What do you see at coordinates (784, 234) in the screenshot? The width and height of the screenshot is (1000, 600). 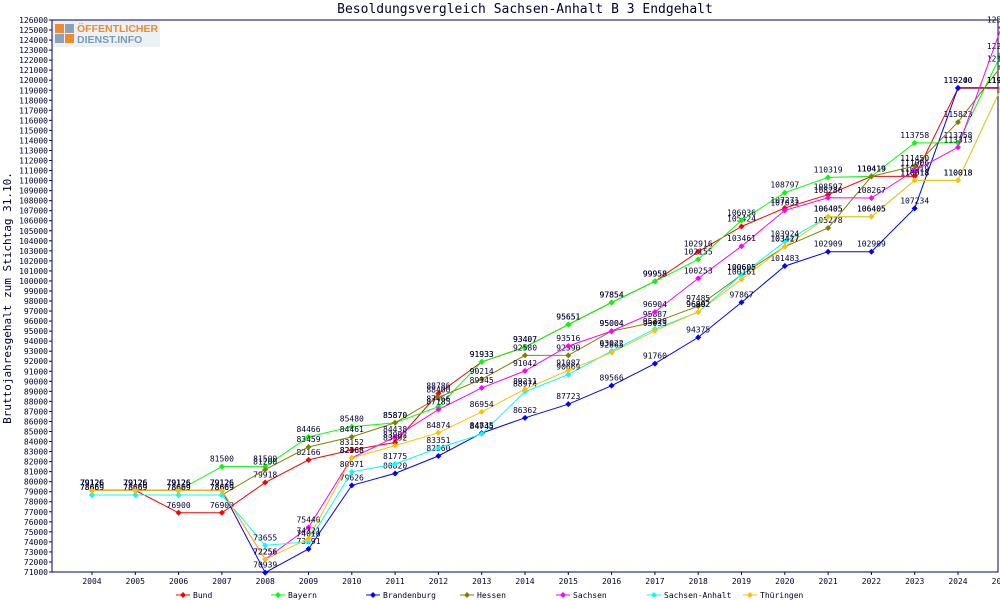 I see `data-label: 103924` at bounding box center [784, 234].